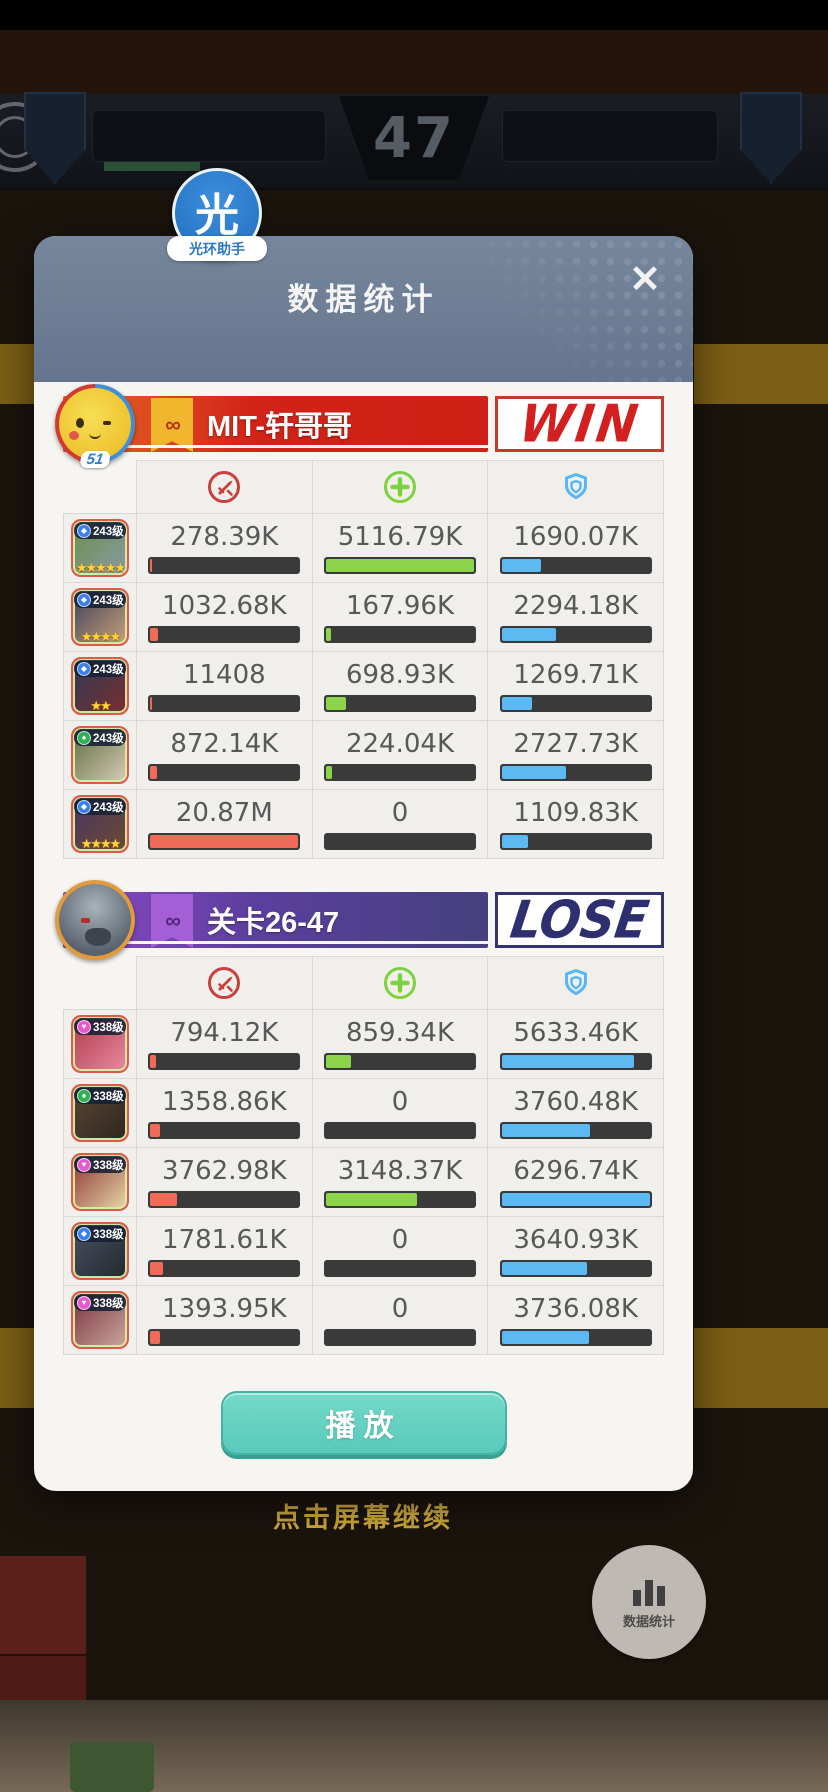  I want to click on healing-cell: 3148.37K, so click(400, 1182).